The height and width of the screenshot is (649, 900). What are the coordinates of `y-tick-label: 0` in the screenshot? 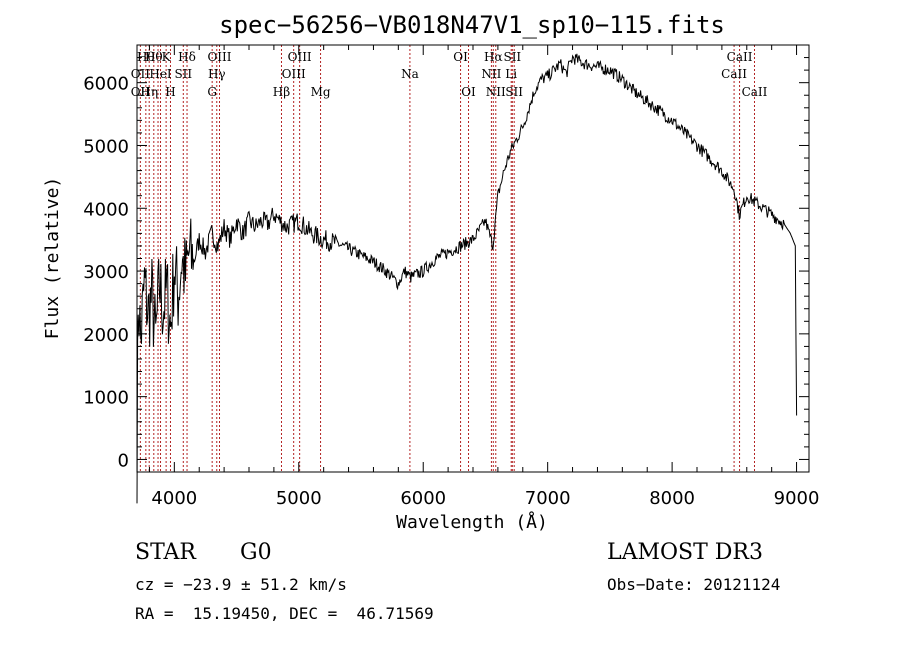 It's located at (123, 460).